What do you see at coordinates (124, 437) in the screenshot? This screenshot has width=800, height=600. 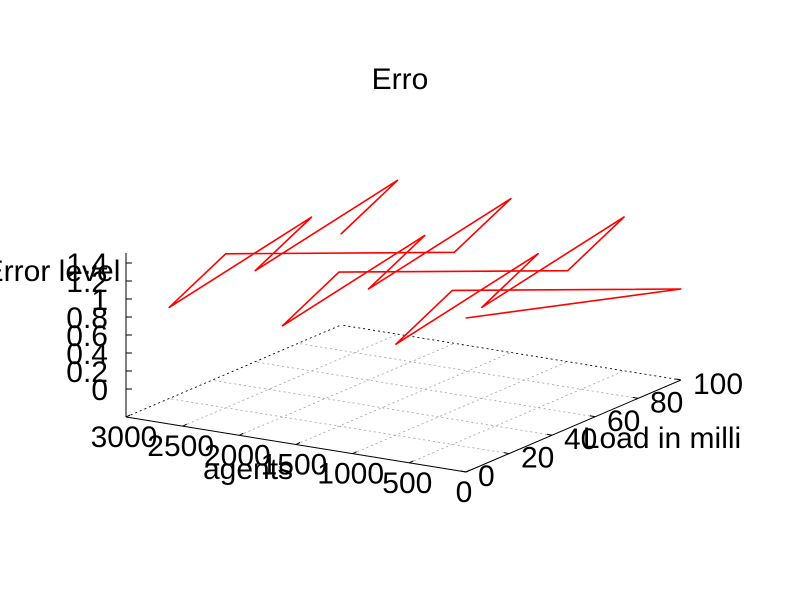 I see `x-tick-label: 3000` at bounding box center [124, 437].